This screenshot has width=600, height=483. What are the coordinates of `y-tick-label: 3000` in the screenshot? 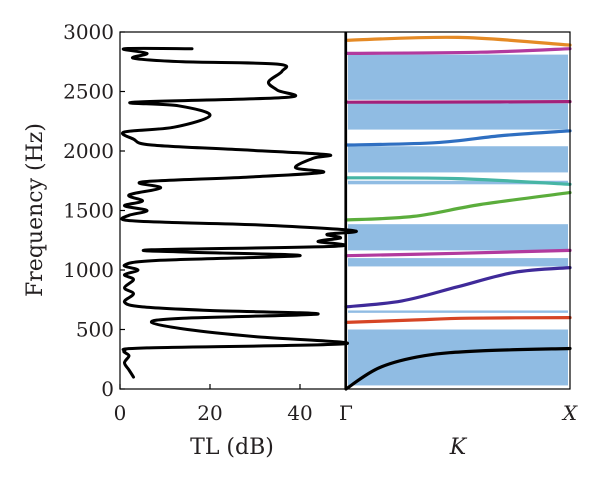 It's located at (88, 32).